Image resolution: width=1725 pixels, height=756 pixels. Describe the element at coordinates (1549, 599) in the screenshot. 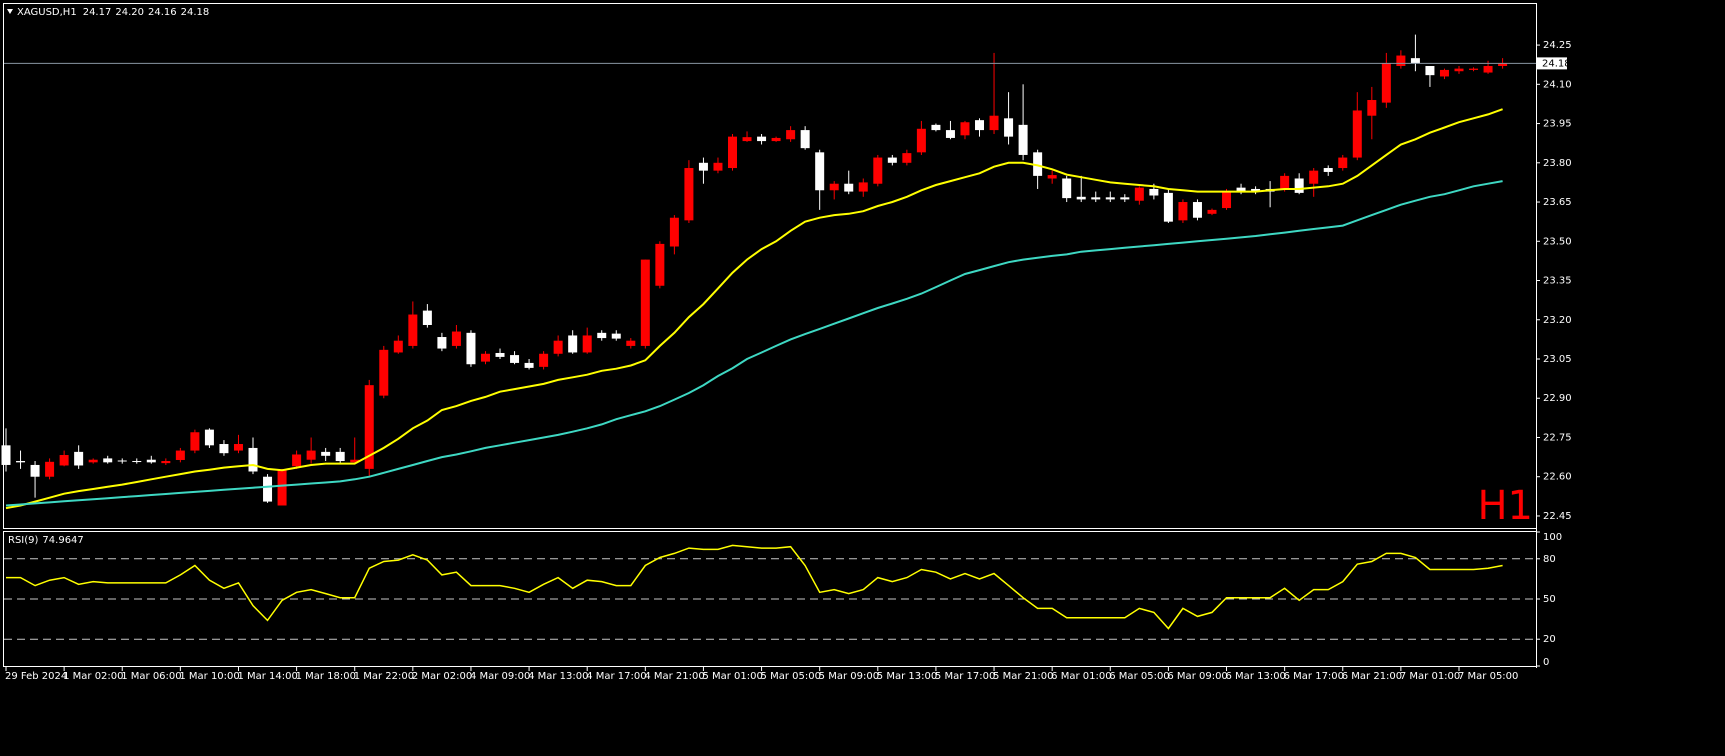

I see `y-tick-label: 50` at that location.